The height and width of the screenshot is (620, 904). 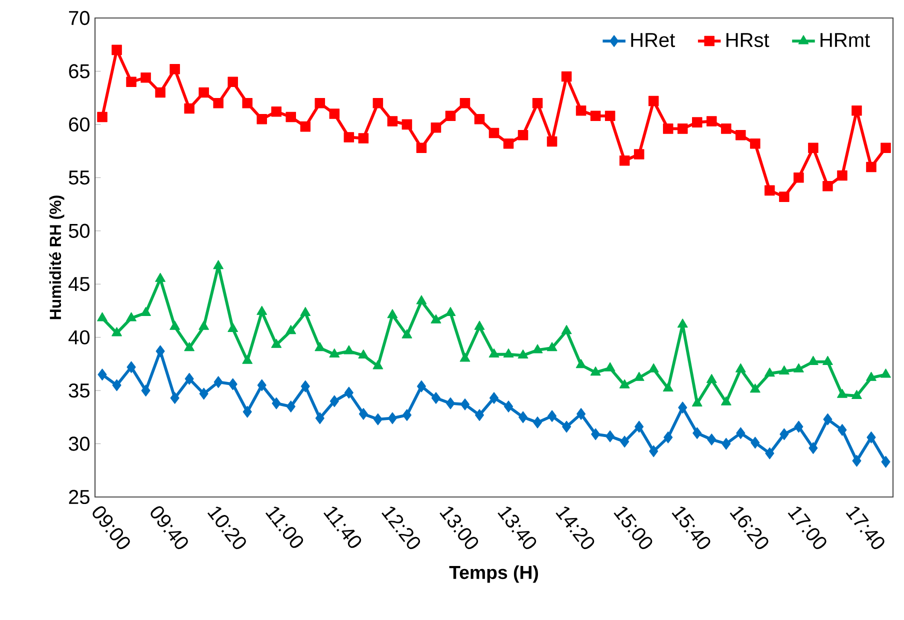 I want to click on y-tick-label: 50, so click(x=79, y=231).